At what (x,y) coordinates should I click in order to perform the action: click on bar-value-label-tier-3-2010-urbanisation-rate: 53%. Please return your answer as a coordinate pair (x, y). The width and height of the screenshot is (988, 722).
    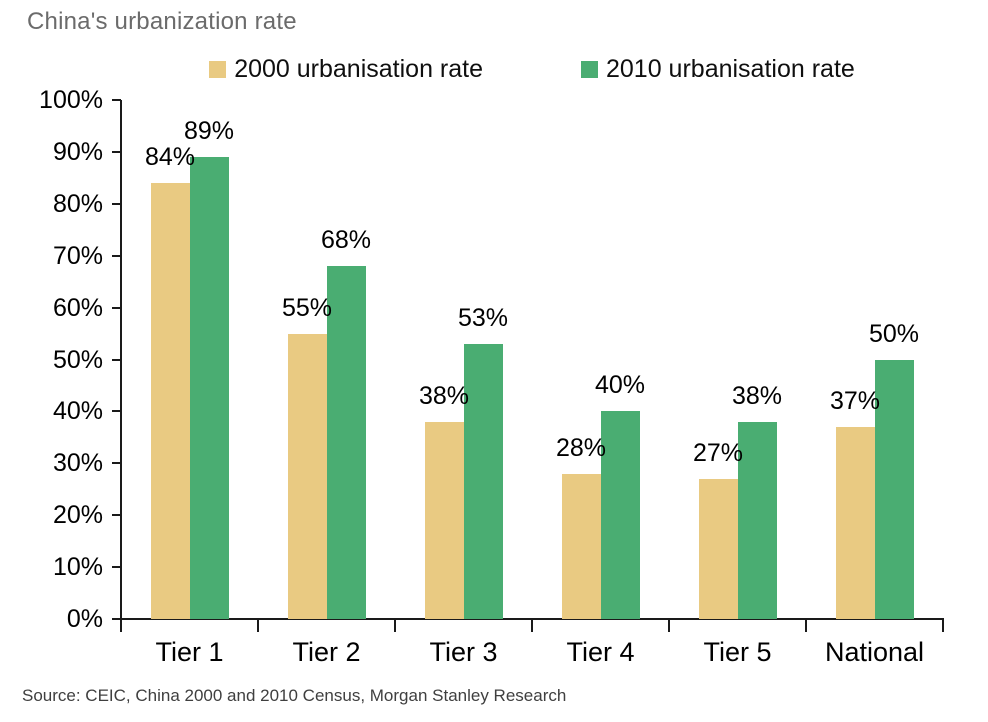
    Looking at the image, I should click on (483, 317).